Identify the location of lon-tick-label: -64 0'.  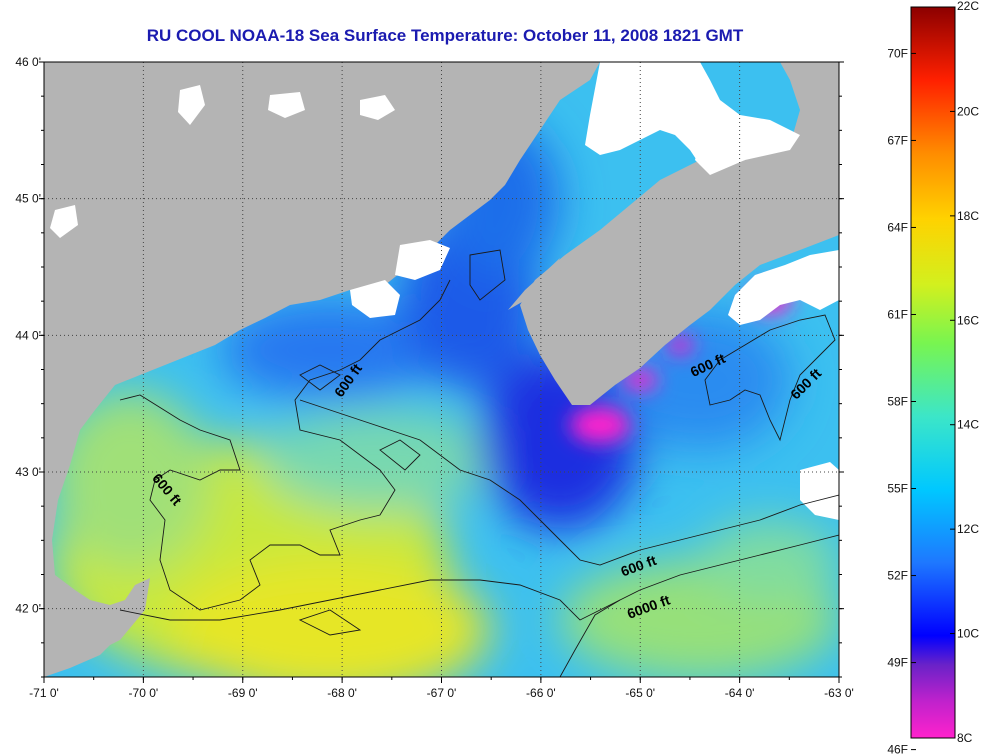
(740, 693).